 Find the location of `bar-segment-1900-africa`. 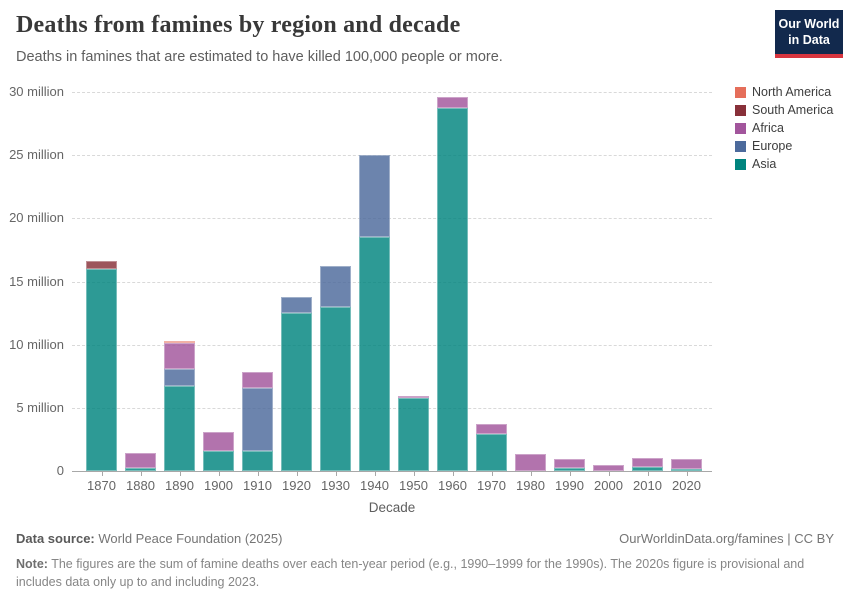

bar-segment-1900-africa is located at coordinates (218, 442).